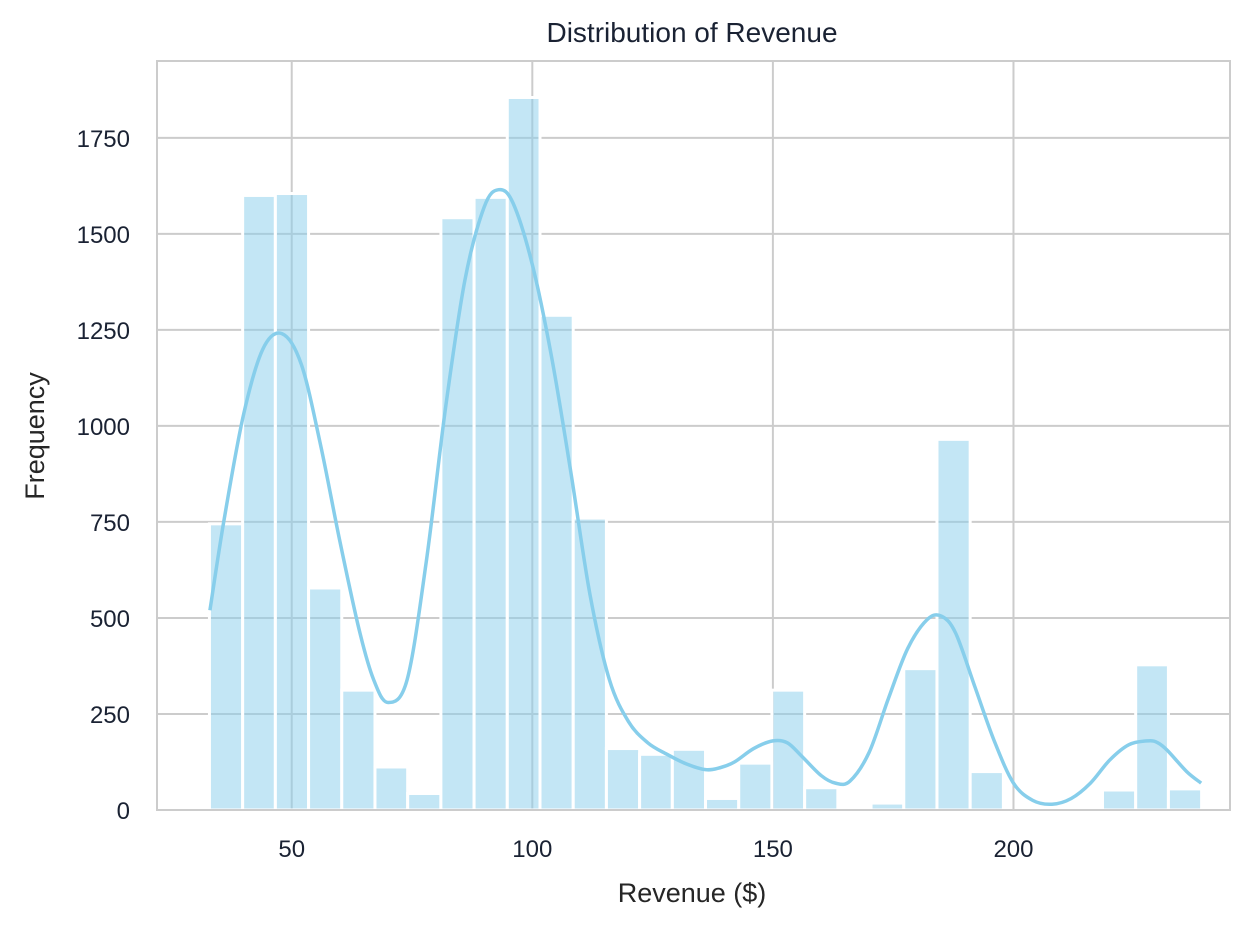 The height and width of the screenshot is (930, 1248). What do you see at coordinates (103, 139) in the screenshot?
I see `y-tick-label: 1750` at bounding box center [103, 139].